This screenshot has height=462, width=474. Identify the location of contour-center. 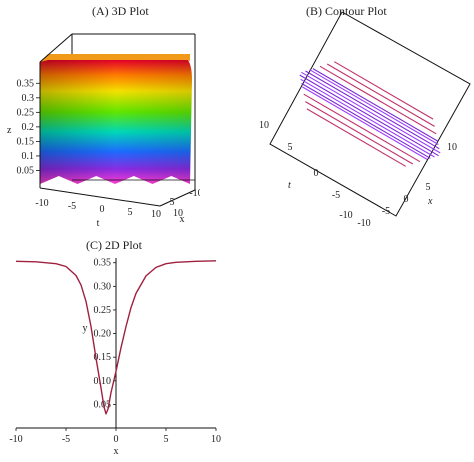
(370, 114).